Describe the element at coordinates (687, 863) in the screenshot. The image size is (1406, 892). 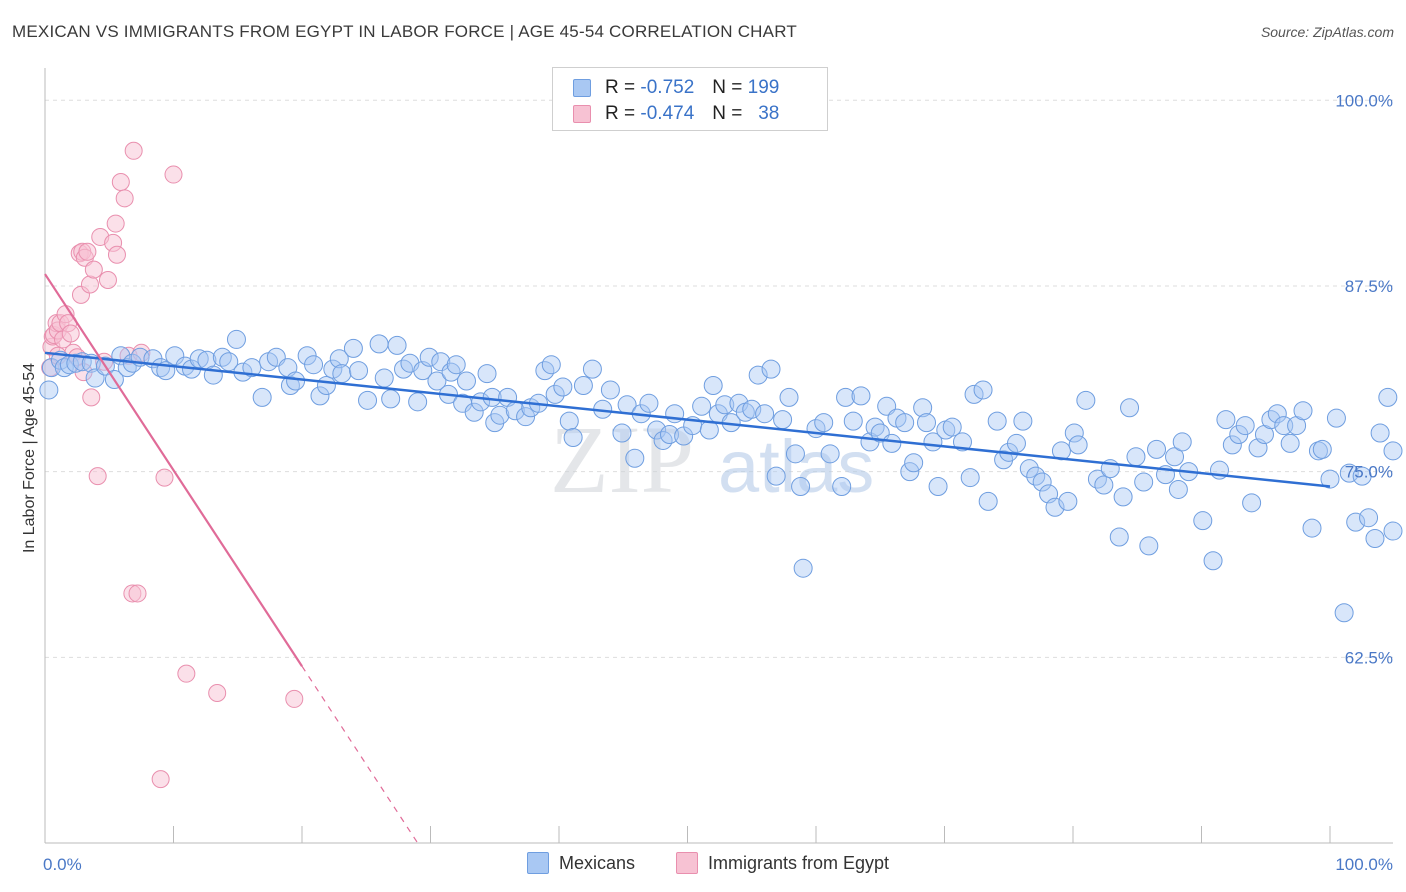
I see `bottom-legend-swatch-pink` at that location.